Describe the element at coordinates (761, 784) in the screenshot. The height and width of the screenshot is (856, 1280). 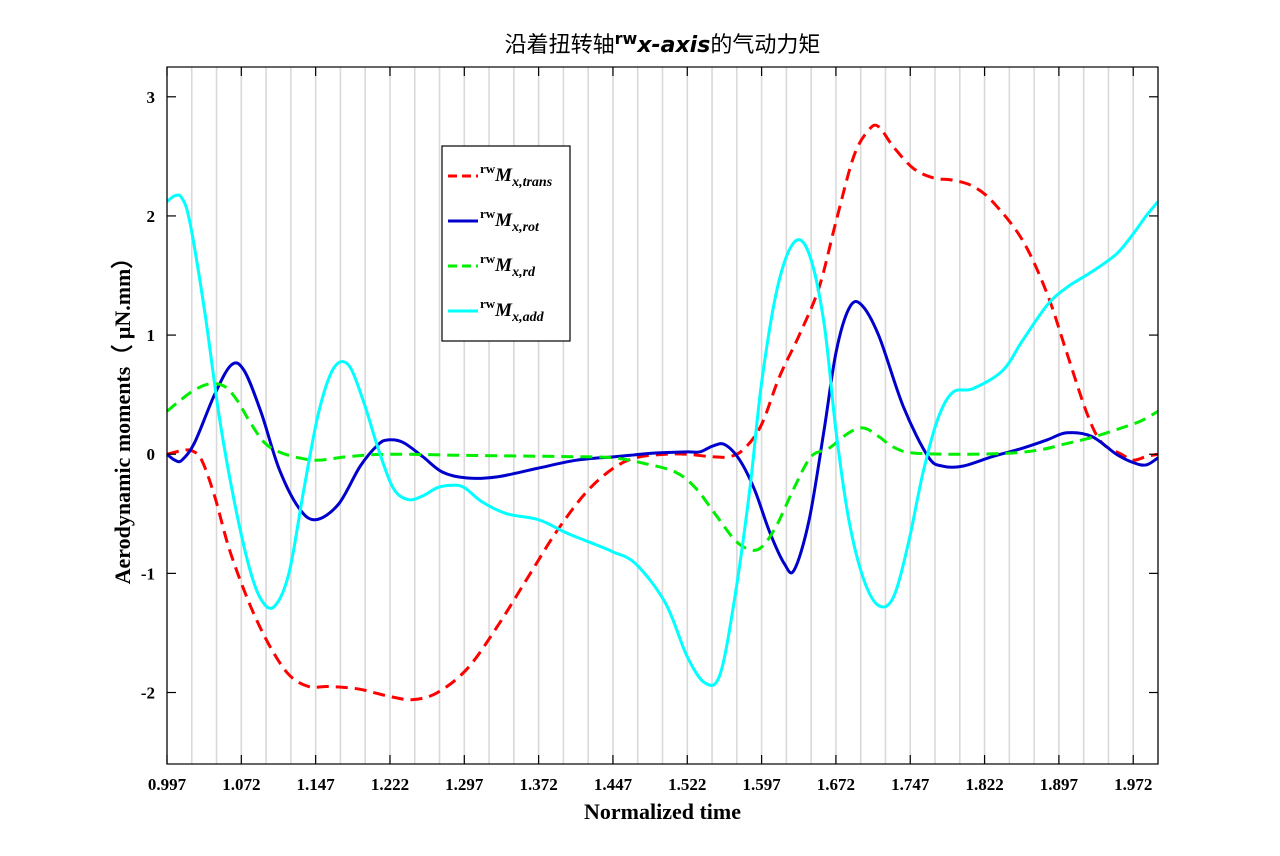
I see `x-tick-label: 1.597` at that location.